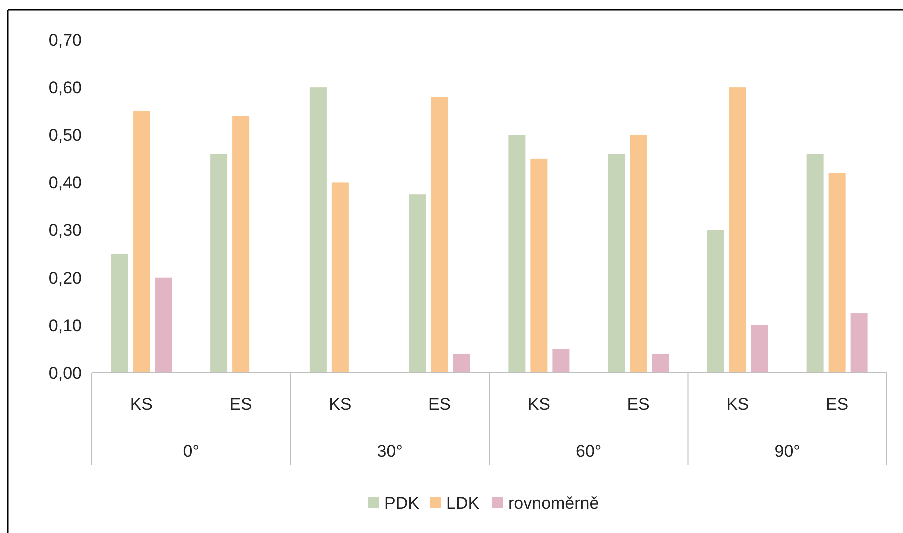 This screenshot has width=903, height=533. I want to click on text: 0°, so click(191, 451).